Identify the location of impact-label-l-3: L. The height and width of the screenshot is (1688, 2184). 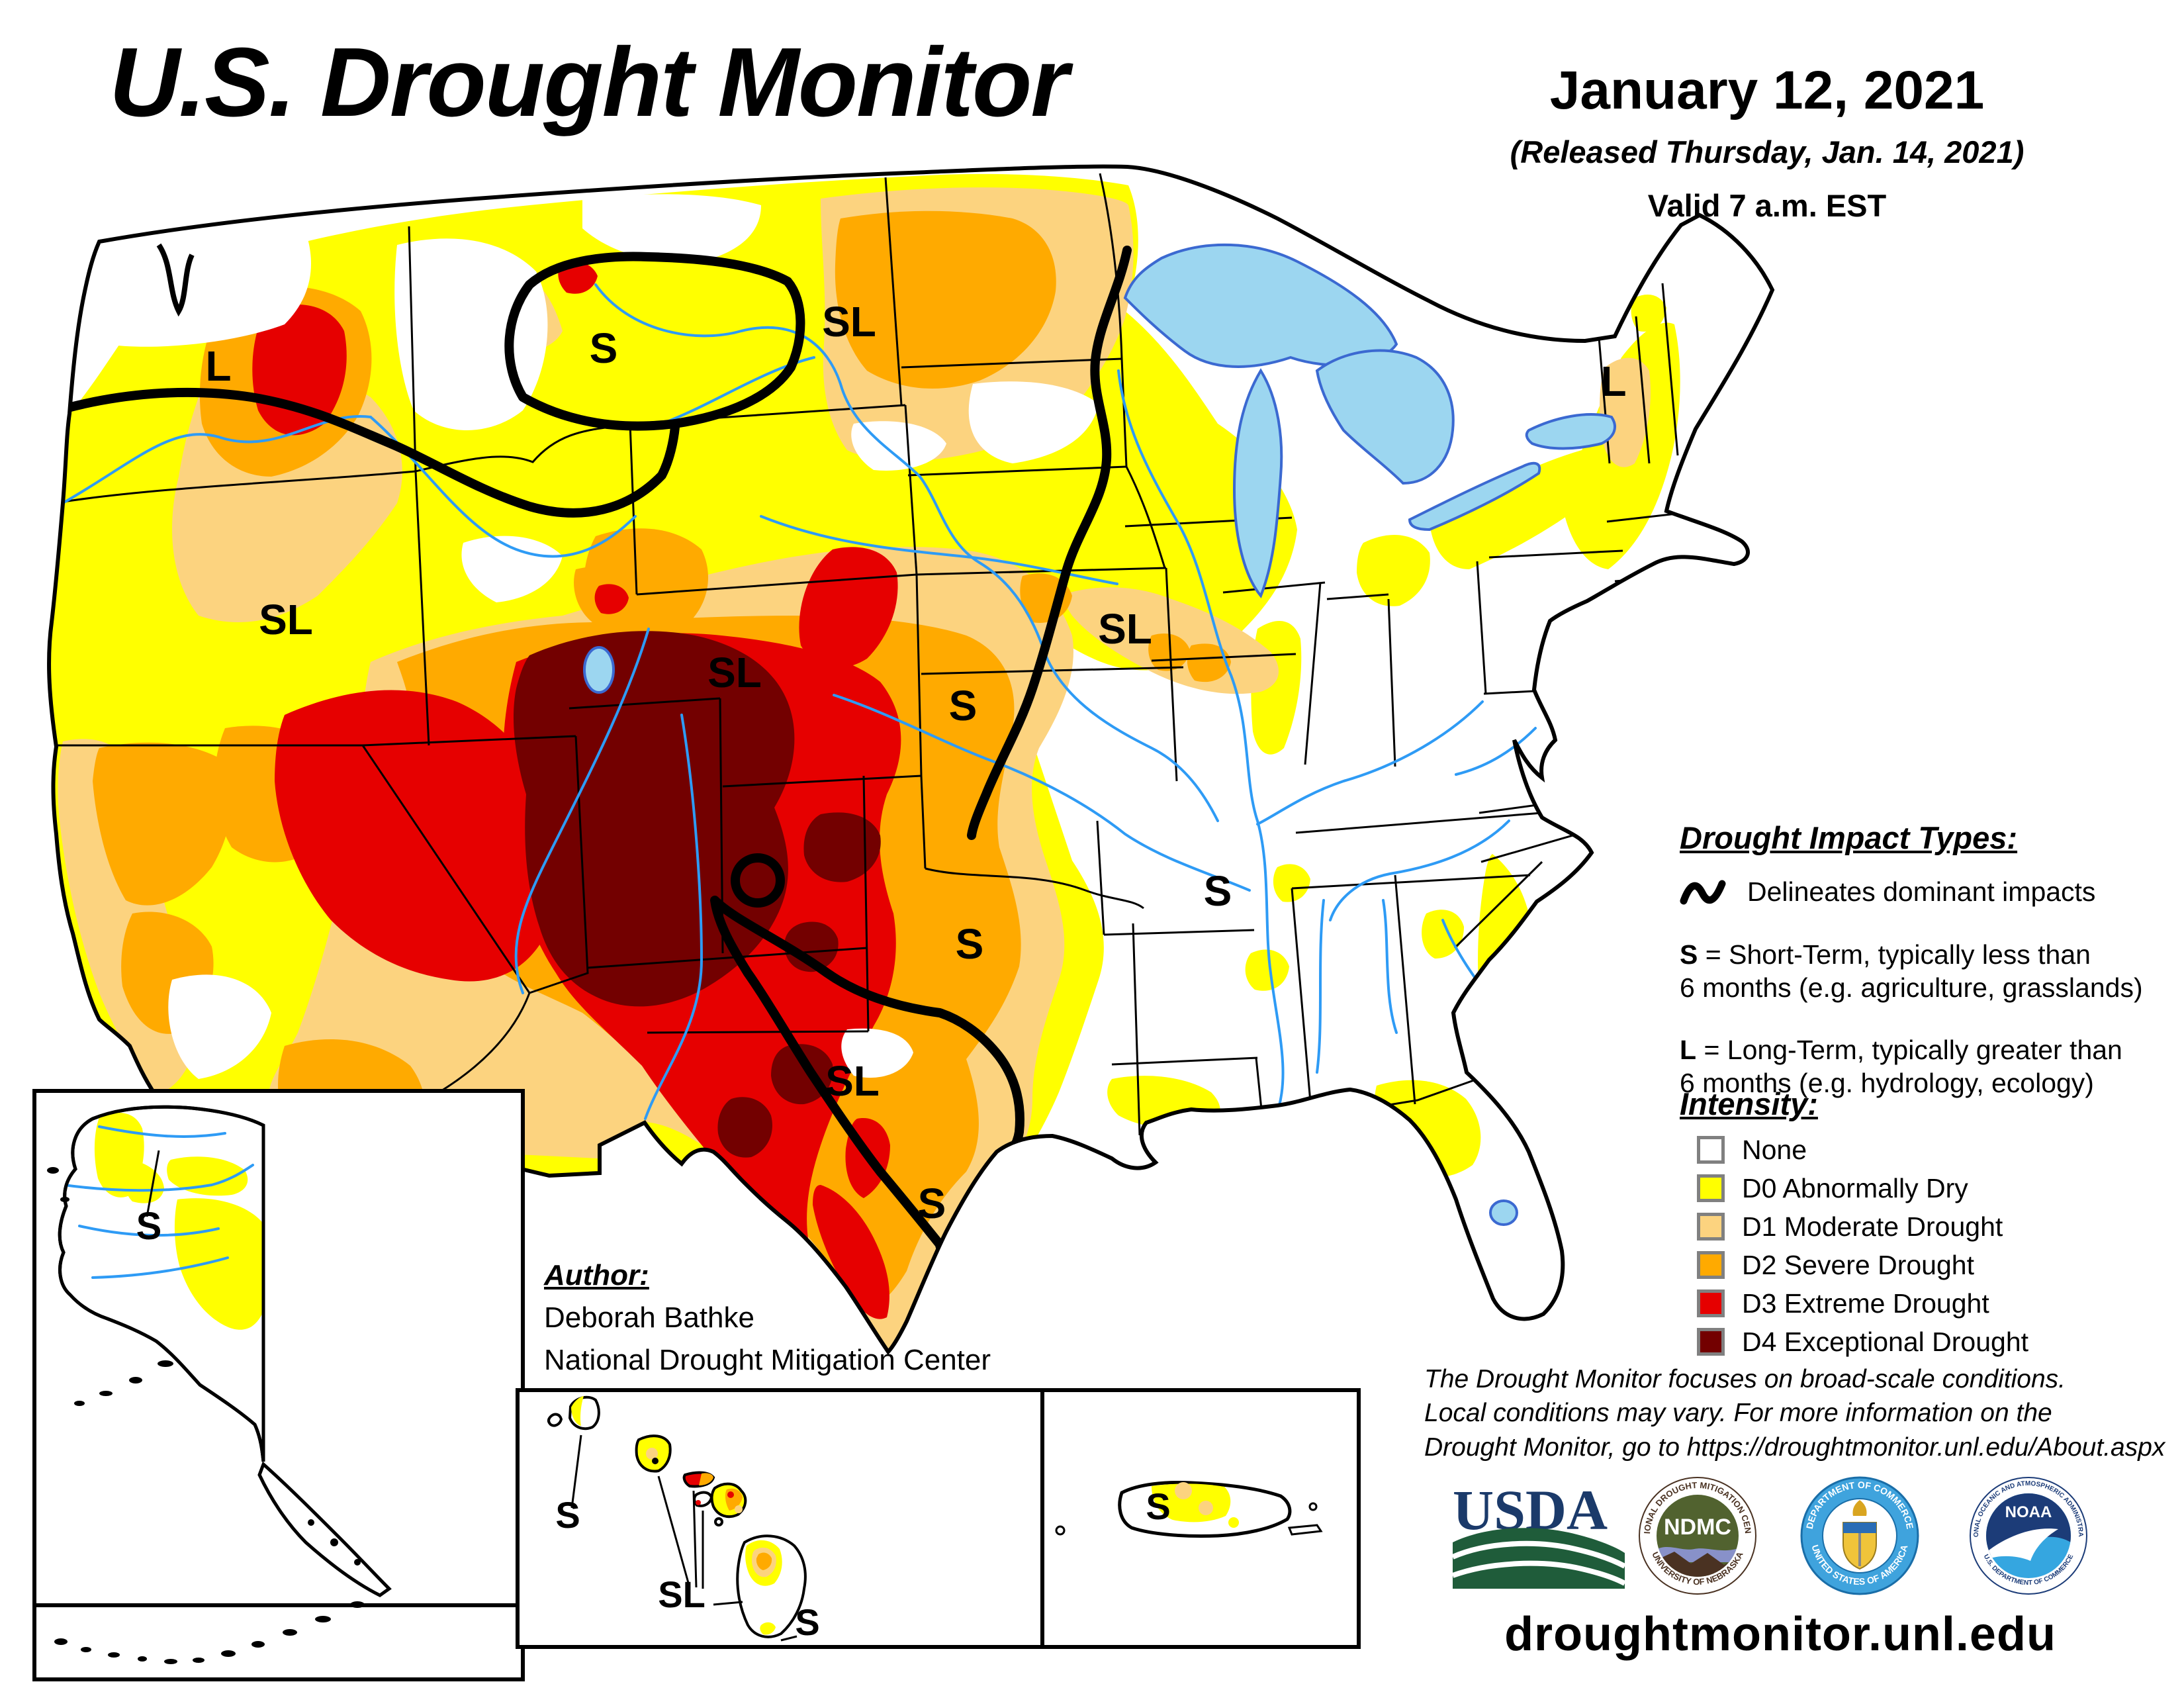
(1613, 381).